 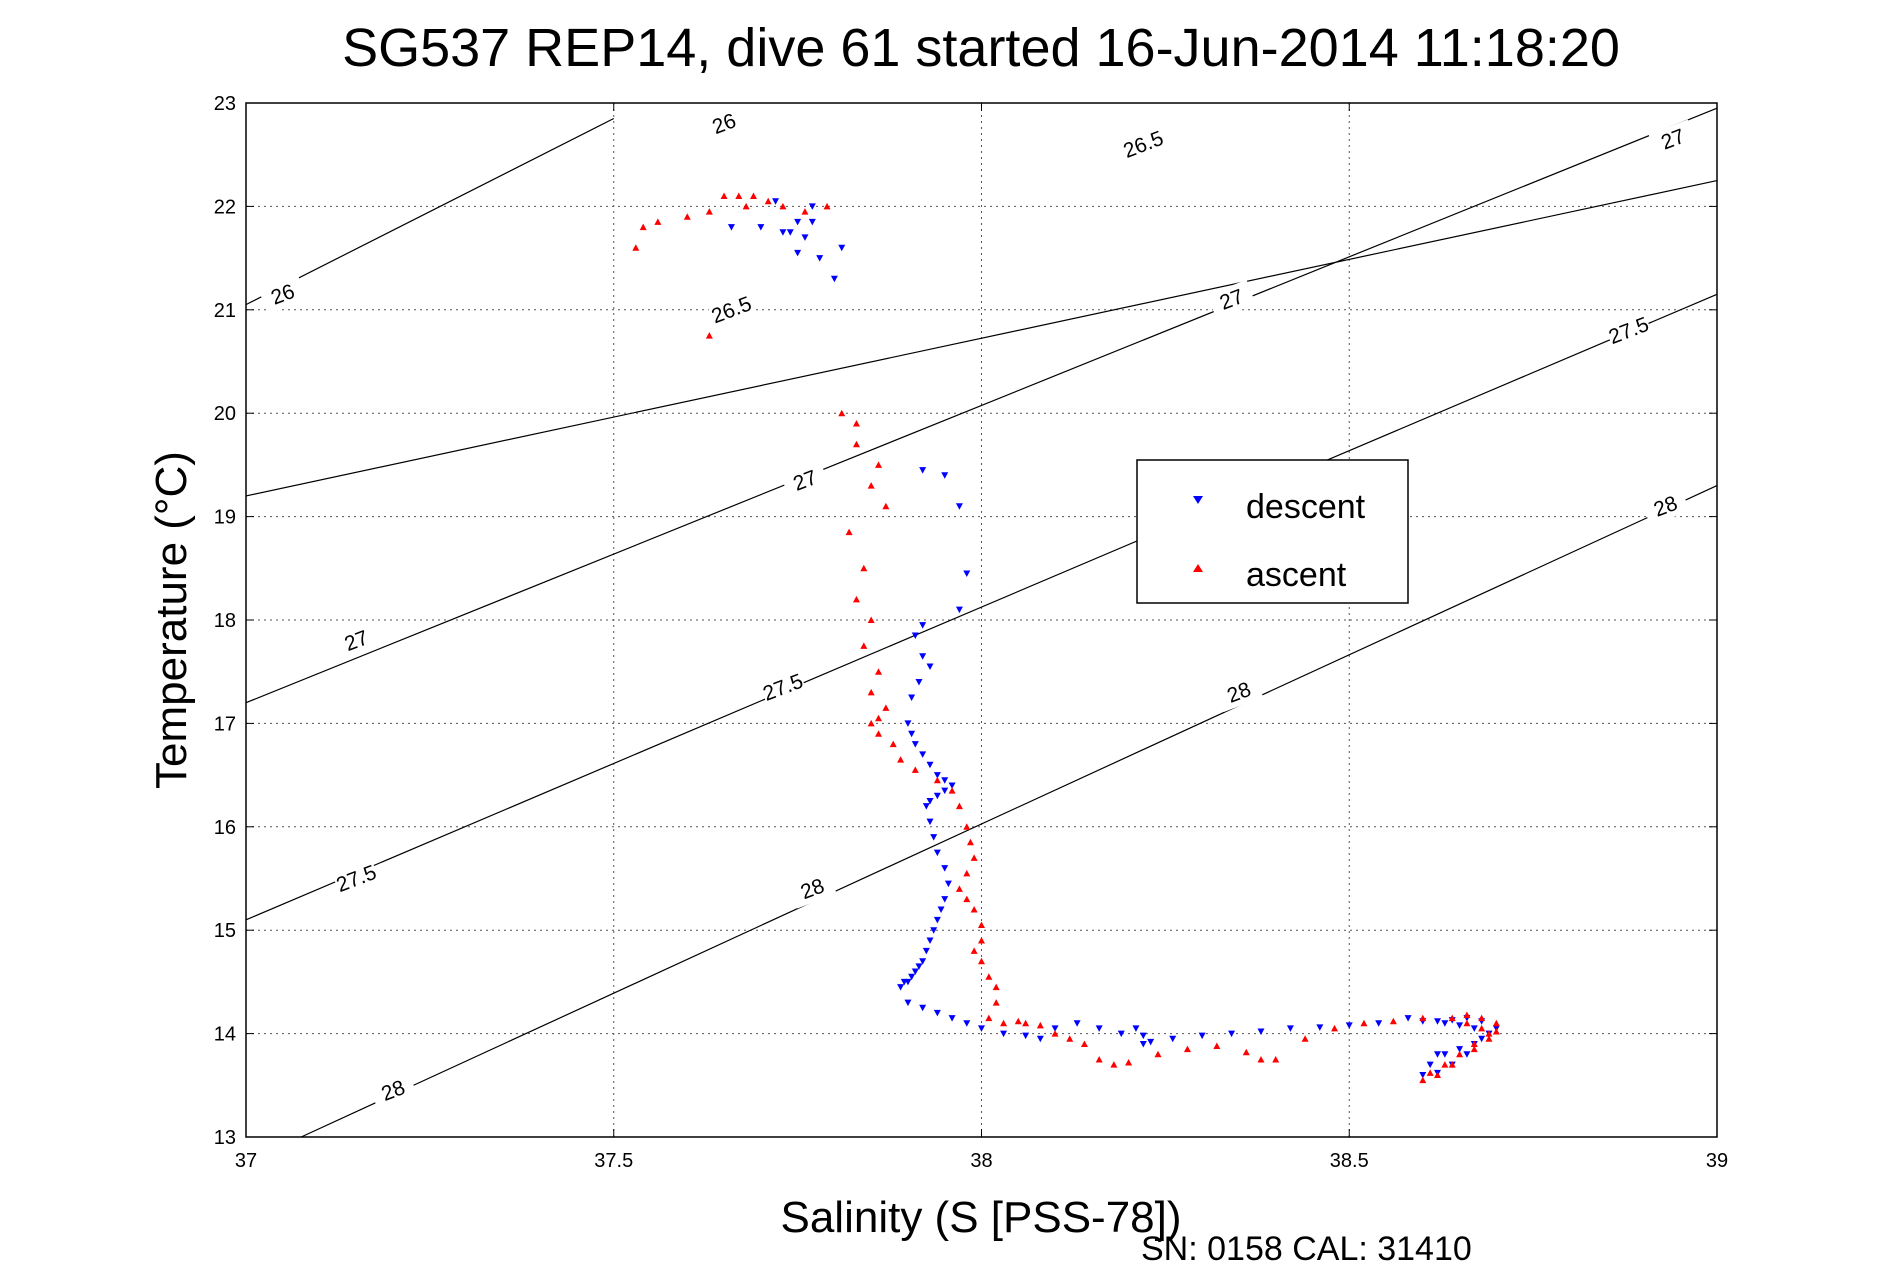 What do you see at coordinates (225, 931) in the screenshot?
I see `y-tick-label: 15` at bounding box center [225, 931].